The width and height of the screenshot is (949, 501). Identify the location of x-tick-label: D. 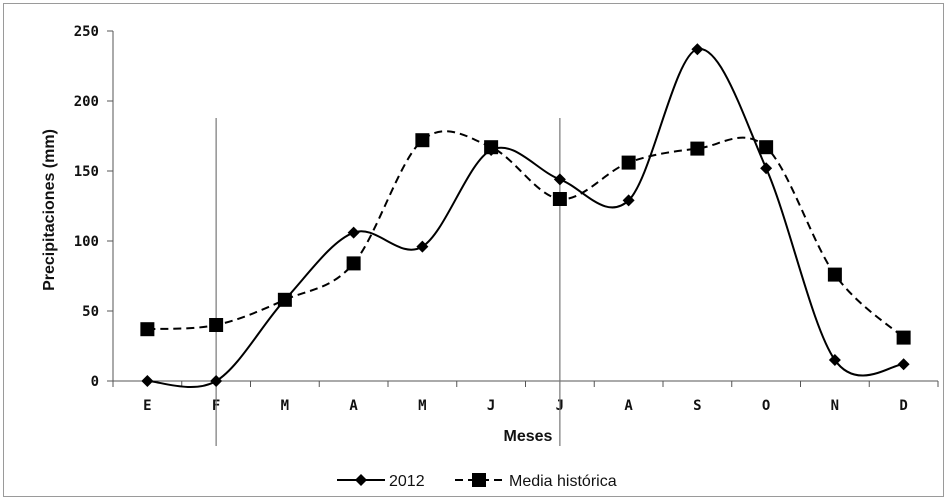
(903, 406).